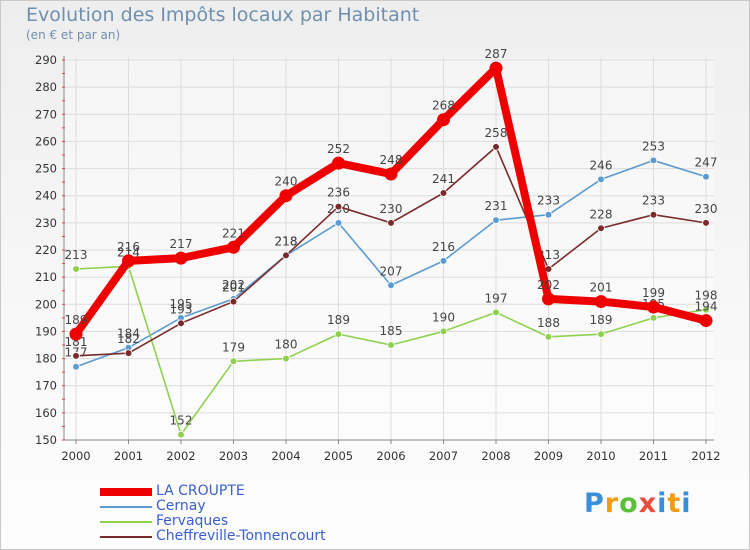  I want to click on data-label-cheffreville-tonnencourt: 258, so click(496, 133).